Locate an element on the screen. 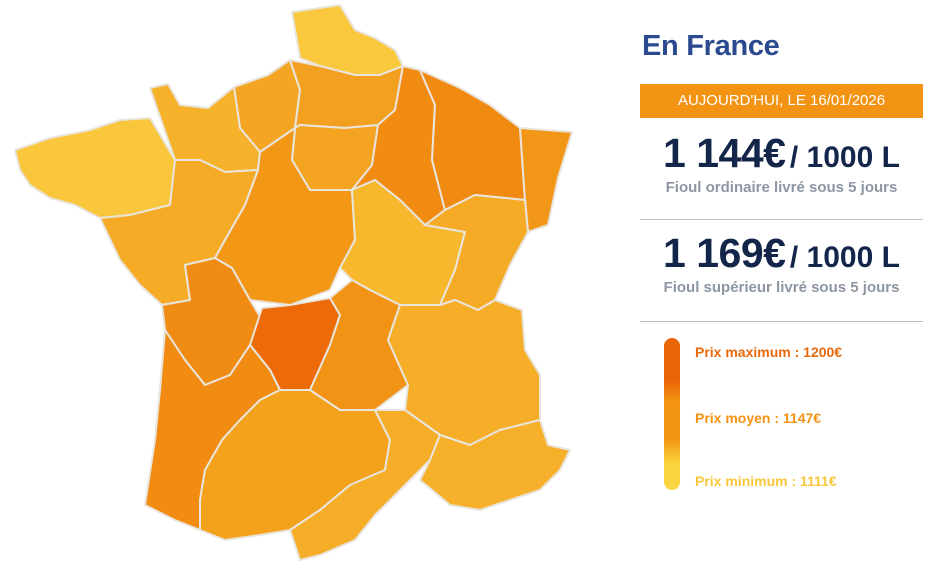 This screenshot has height=576, width=936. price-superieur-unit: / 1000 L is located at coordinates (844, 257).